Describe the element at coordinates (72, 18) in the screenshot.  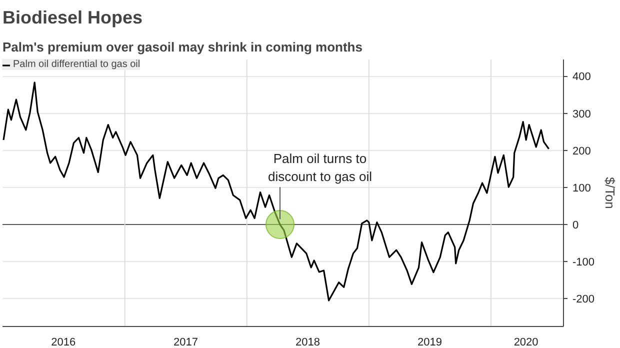
I see `chart-title: Biodiesel Hopes` at that location.